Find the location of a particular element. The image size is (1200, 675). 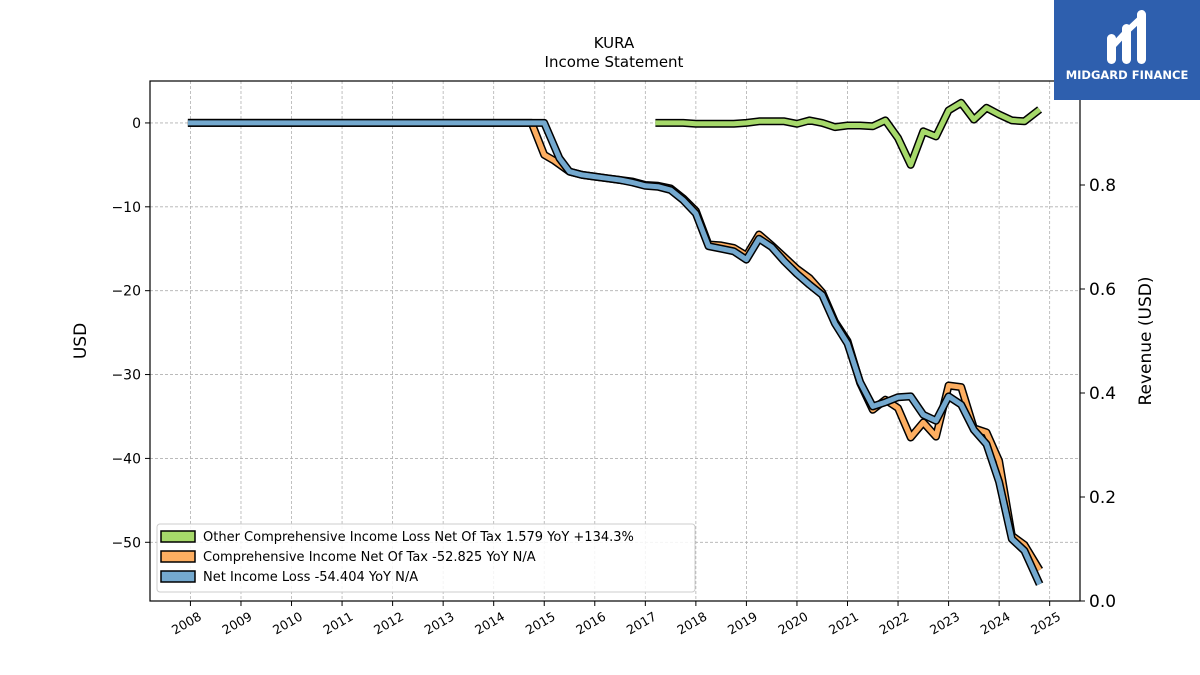

x-tick-label-2022: 2022 is located at coordinates (893, 623).